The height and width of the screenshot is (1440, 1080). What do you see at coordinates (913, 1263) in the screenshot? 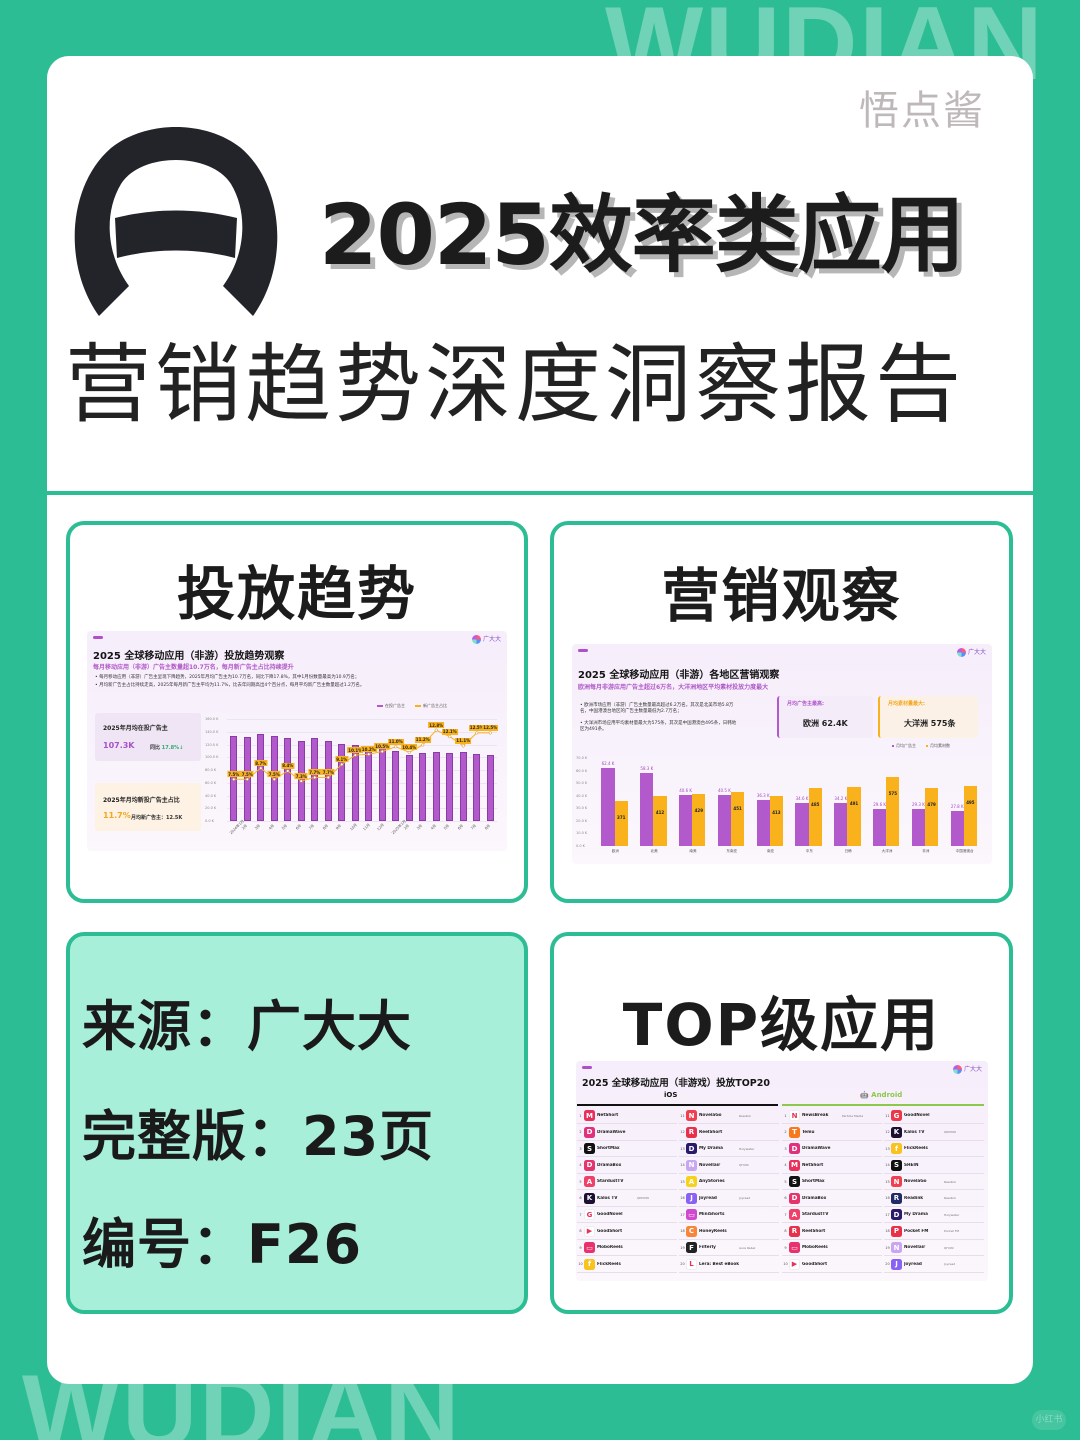
I see `app-name: Joyread` at bounding box center [913, 1263].